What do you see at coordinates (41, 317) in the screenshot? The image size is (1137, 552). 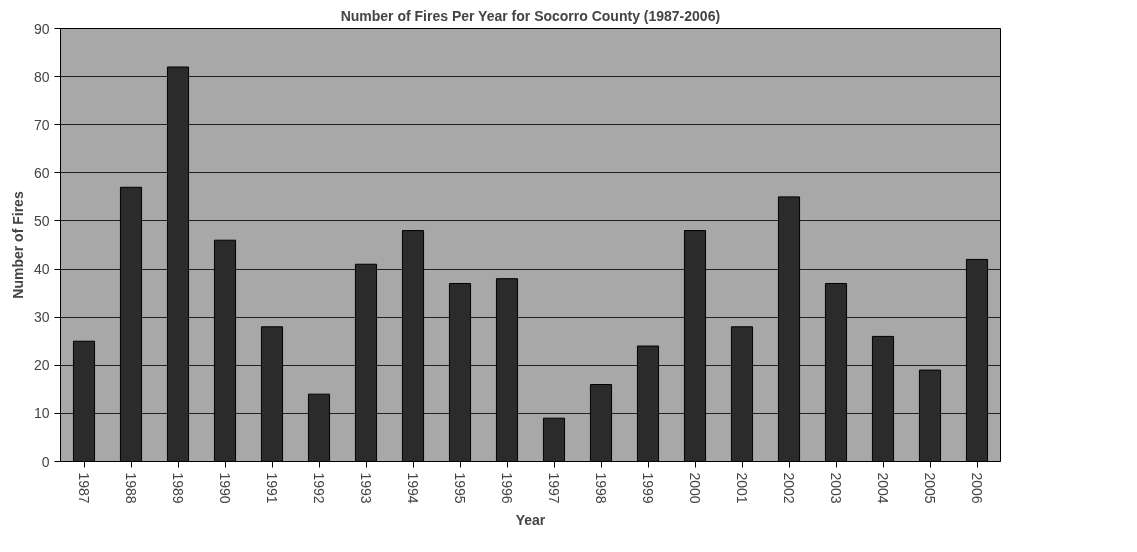 I see `y-tick-label: 30` at bounding box center [41, 317].